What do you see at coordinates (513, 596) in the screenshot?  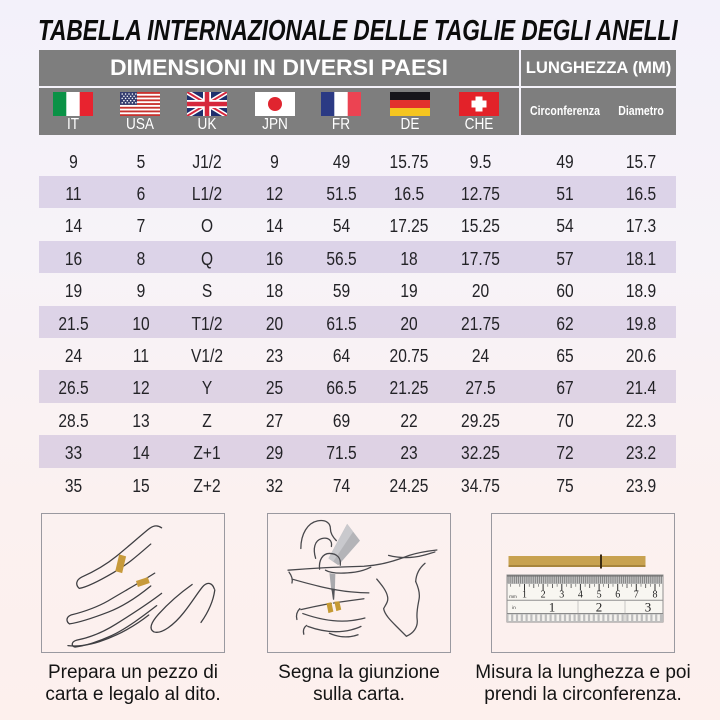 I see `svg-text: mm` at bounding box center [513, 596].